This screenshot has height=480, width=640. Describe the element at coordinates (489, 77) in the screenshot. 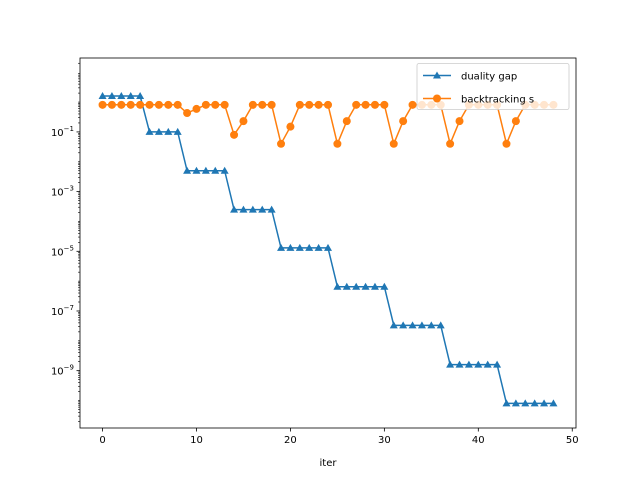

I see `legend-label-duality-gap: duality gap` at that location.